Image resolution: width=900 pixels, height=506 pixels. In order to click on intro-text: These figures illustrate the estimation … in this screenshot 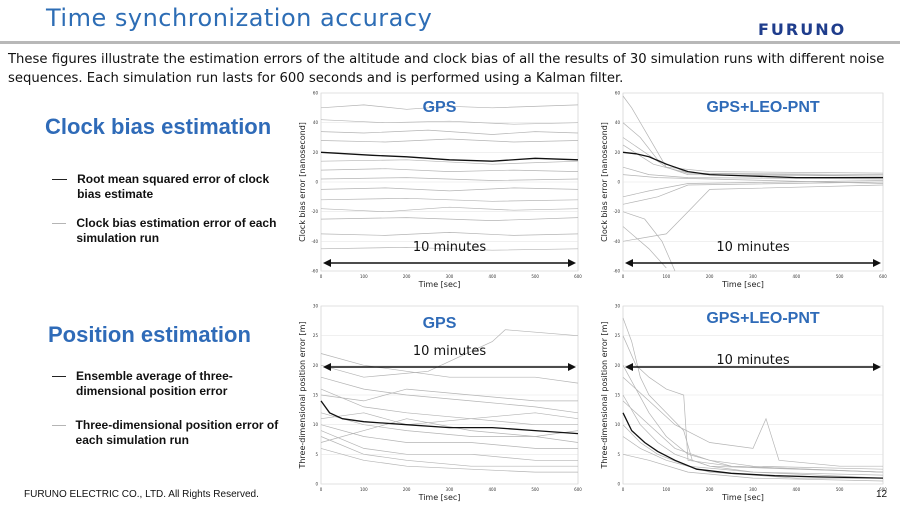, I will do `click(446, 69)`.